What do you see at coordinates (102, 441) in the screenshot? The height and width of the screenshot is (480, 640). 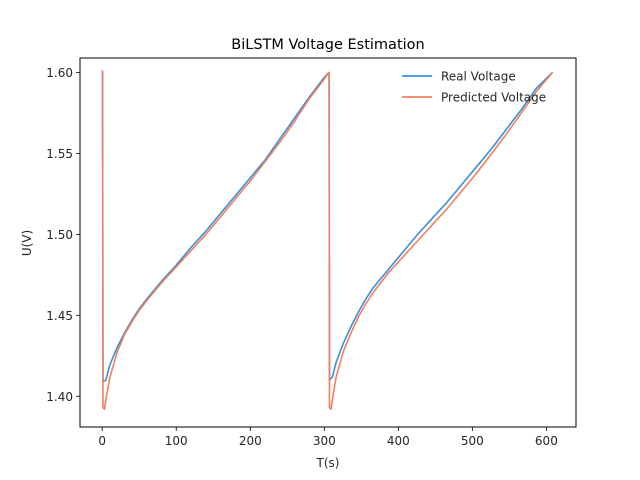 I see `x-tick-label: 0` at bounding box center [102, 441].